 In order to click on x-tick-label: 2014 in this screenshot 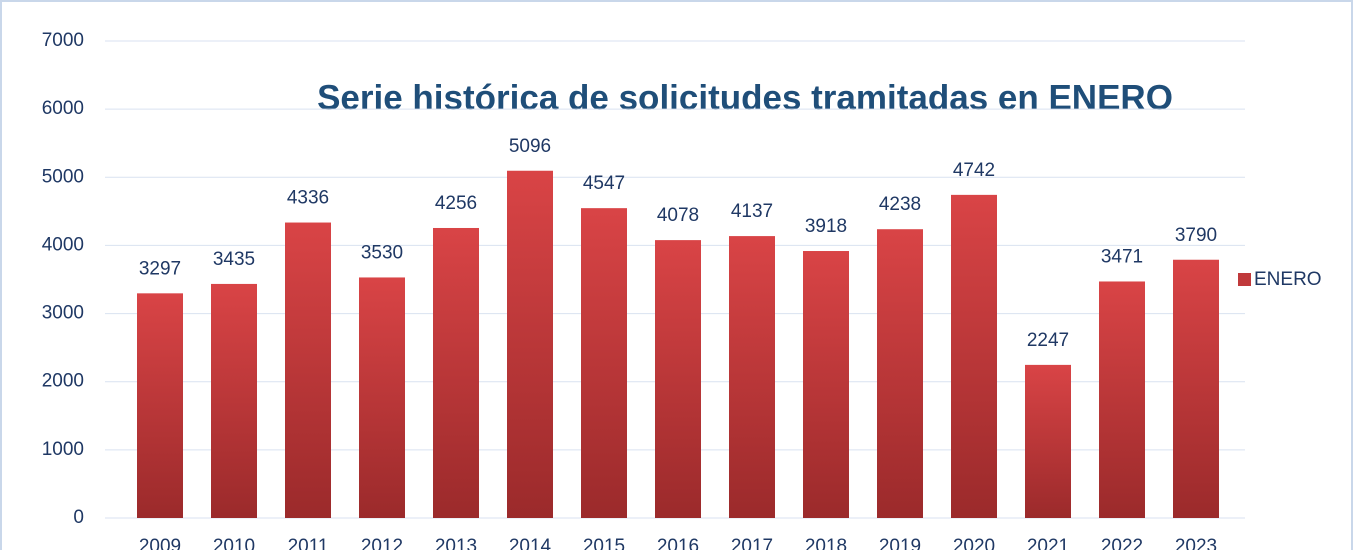, I will do `click(530, 543)`.